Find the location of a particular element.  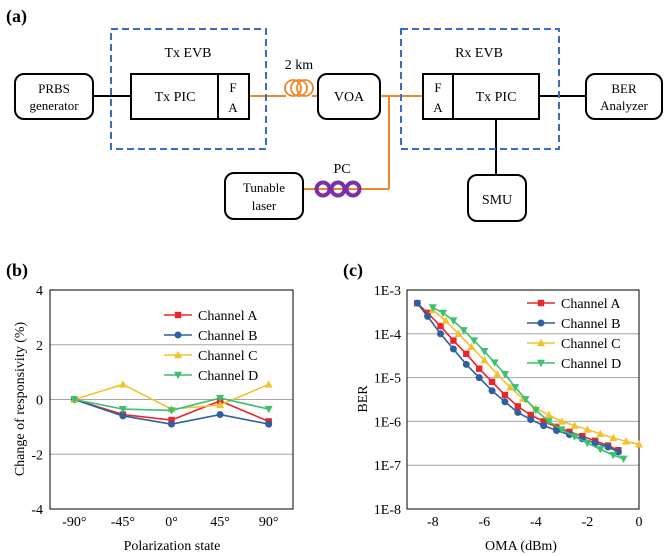

tx-evb-label: Tx EVB is located at coordinates (187, 53).